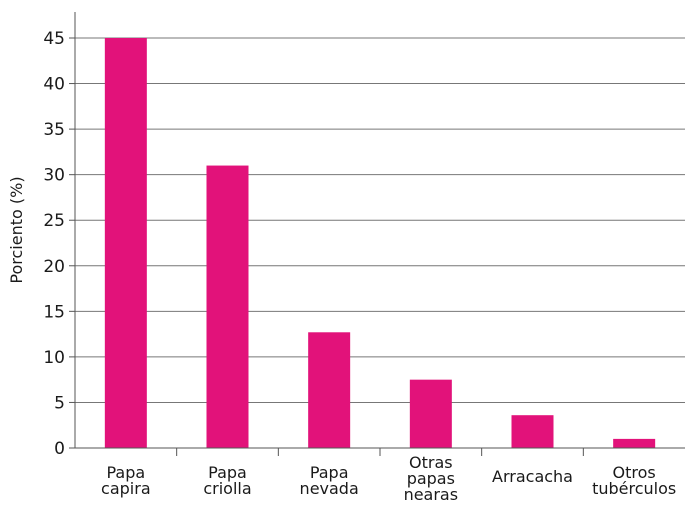 Image resolution: width=692 pixels, height=515 pixels. What do you see at coordinates (54, 267) in the screenshot?
I see `y-tick-label: 20` at bounding box center [54, 267].